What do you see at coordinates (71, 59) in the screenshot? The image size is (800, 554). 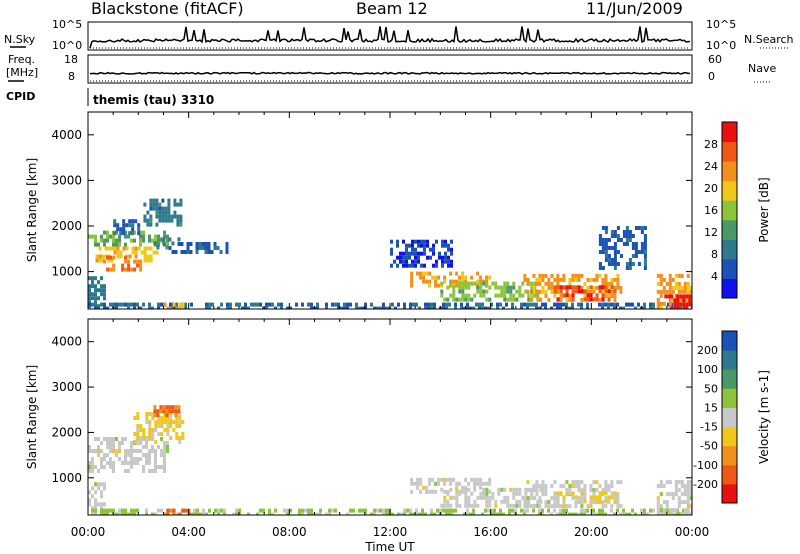 I see `freq-left-top-tick: 18` at bounding box center [71, 59].